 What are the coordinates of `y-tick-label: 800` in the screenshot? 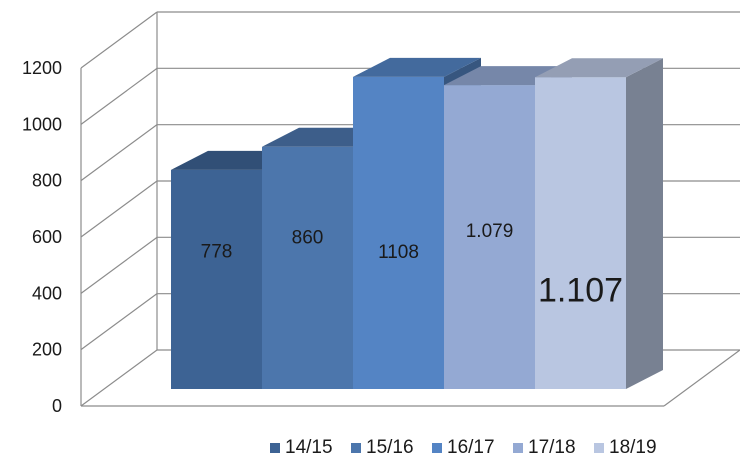 It's located at (47, 181).